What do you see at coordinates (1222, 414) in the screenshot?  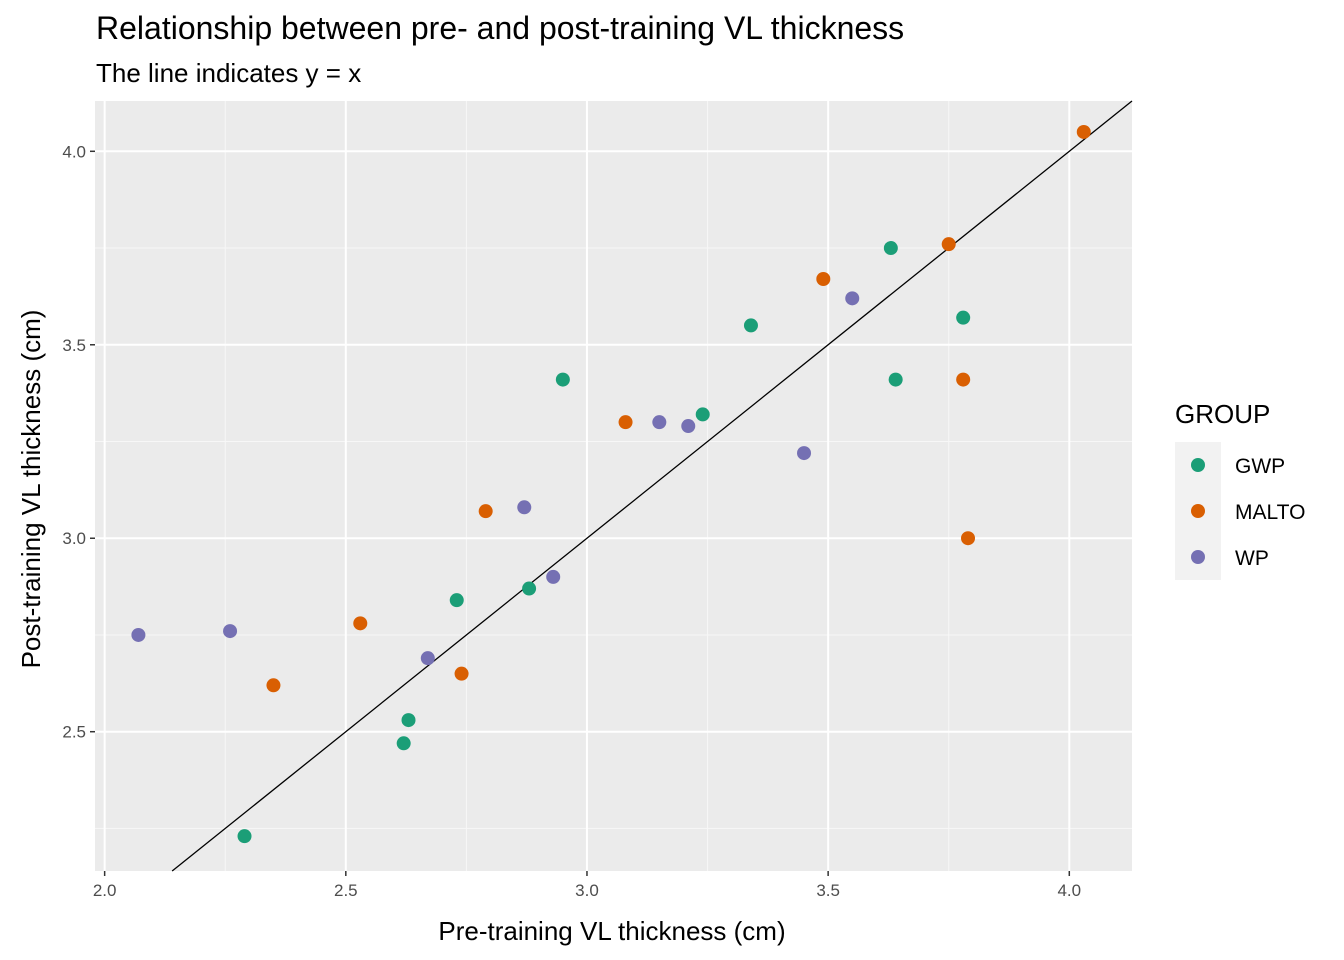 I see `legend-title: GROUP` at bounding box center [1222, 414].